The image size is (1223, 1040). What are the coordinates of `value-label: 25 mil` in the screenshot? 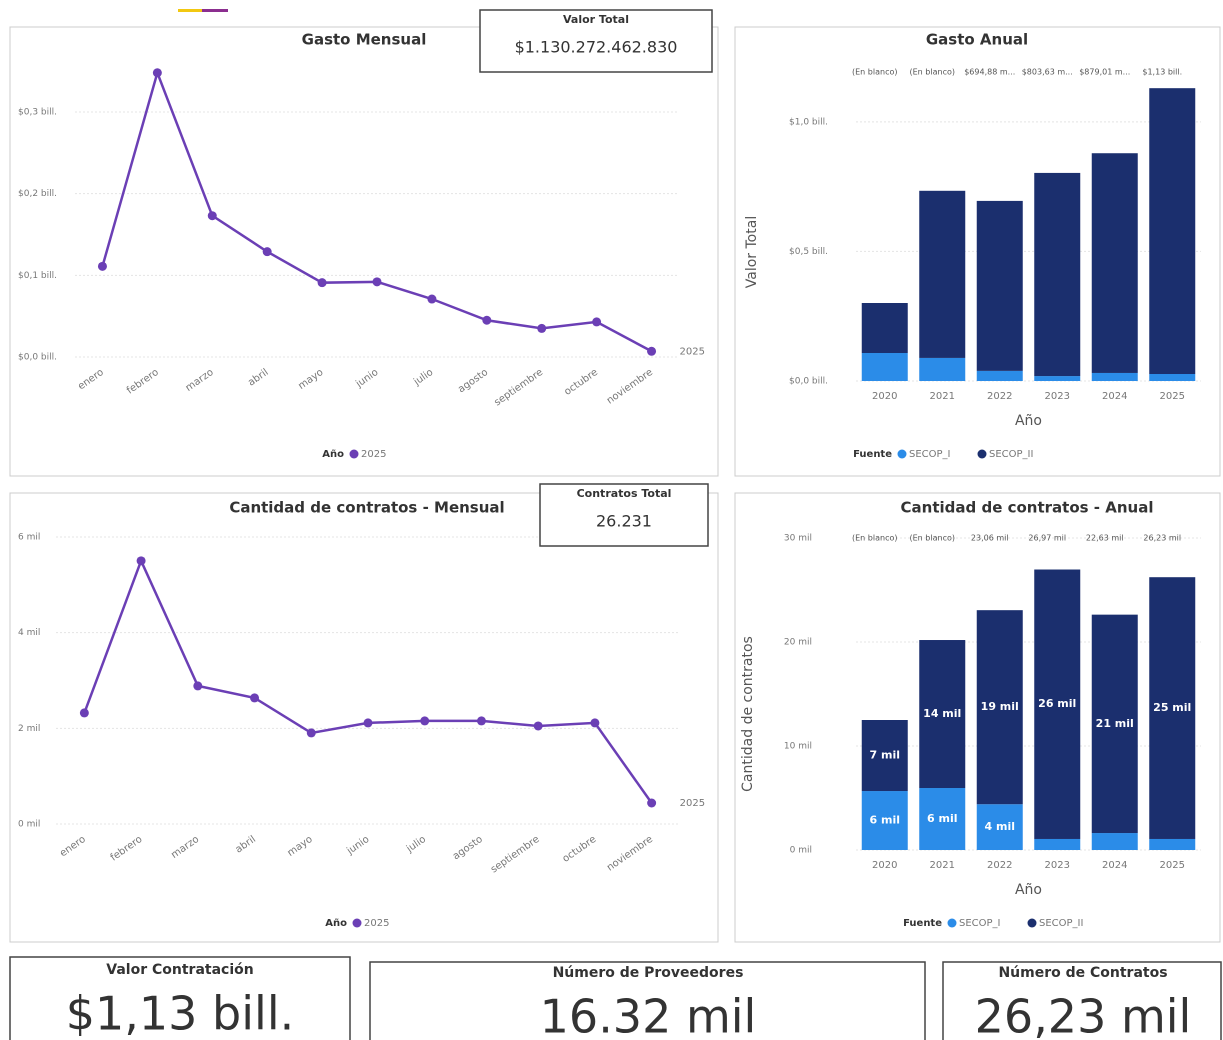 It's located at (1172, 707).